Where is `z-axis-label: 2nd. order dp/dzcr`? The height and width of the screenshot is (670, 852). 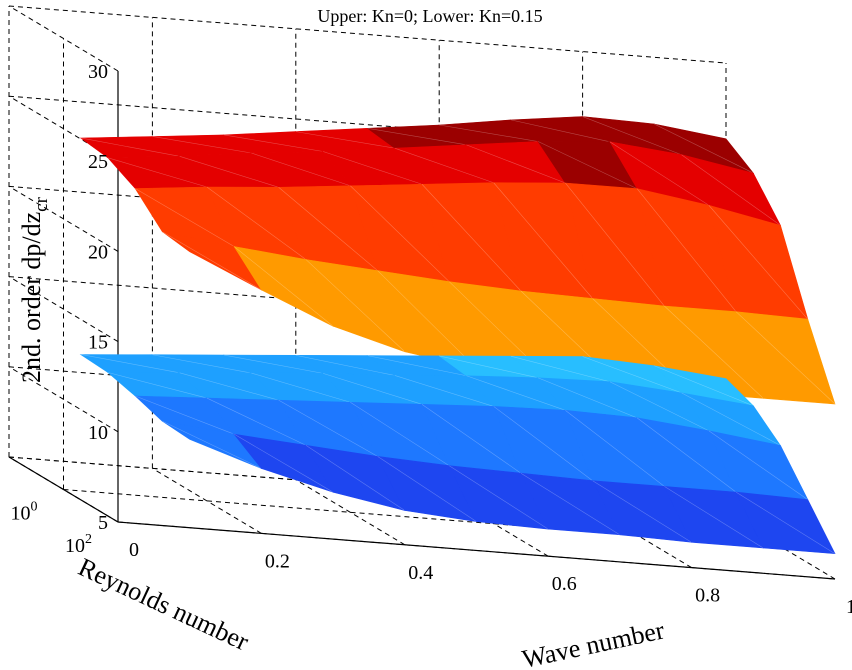
z-axis-label: 2nd. order dp/dzcr is located at coordinates (34, 289).